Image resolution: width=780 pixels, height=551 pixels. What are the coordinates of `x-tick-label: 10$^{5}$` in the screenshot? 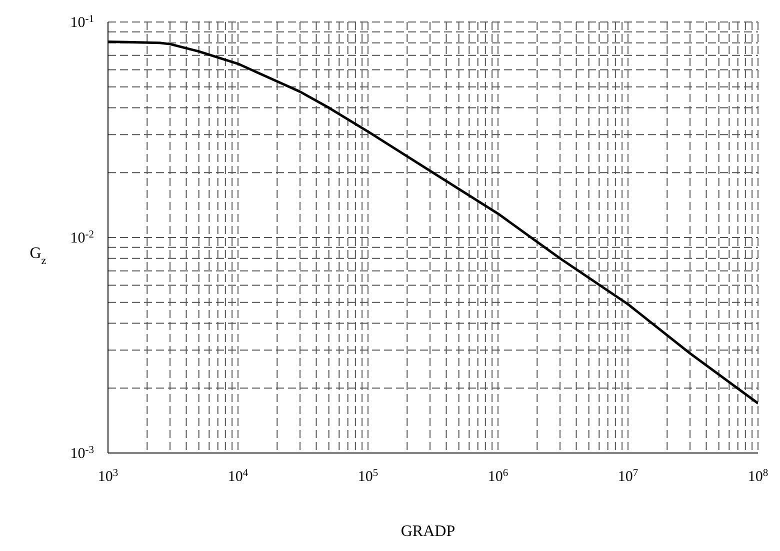 It's located at (368, 476).